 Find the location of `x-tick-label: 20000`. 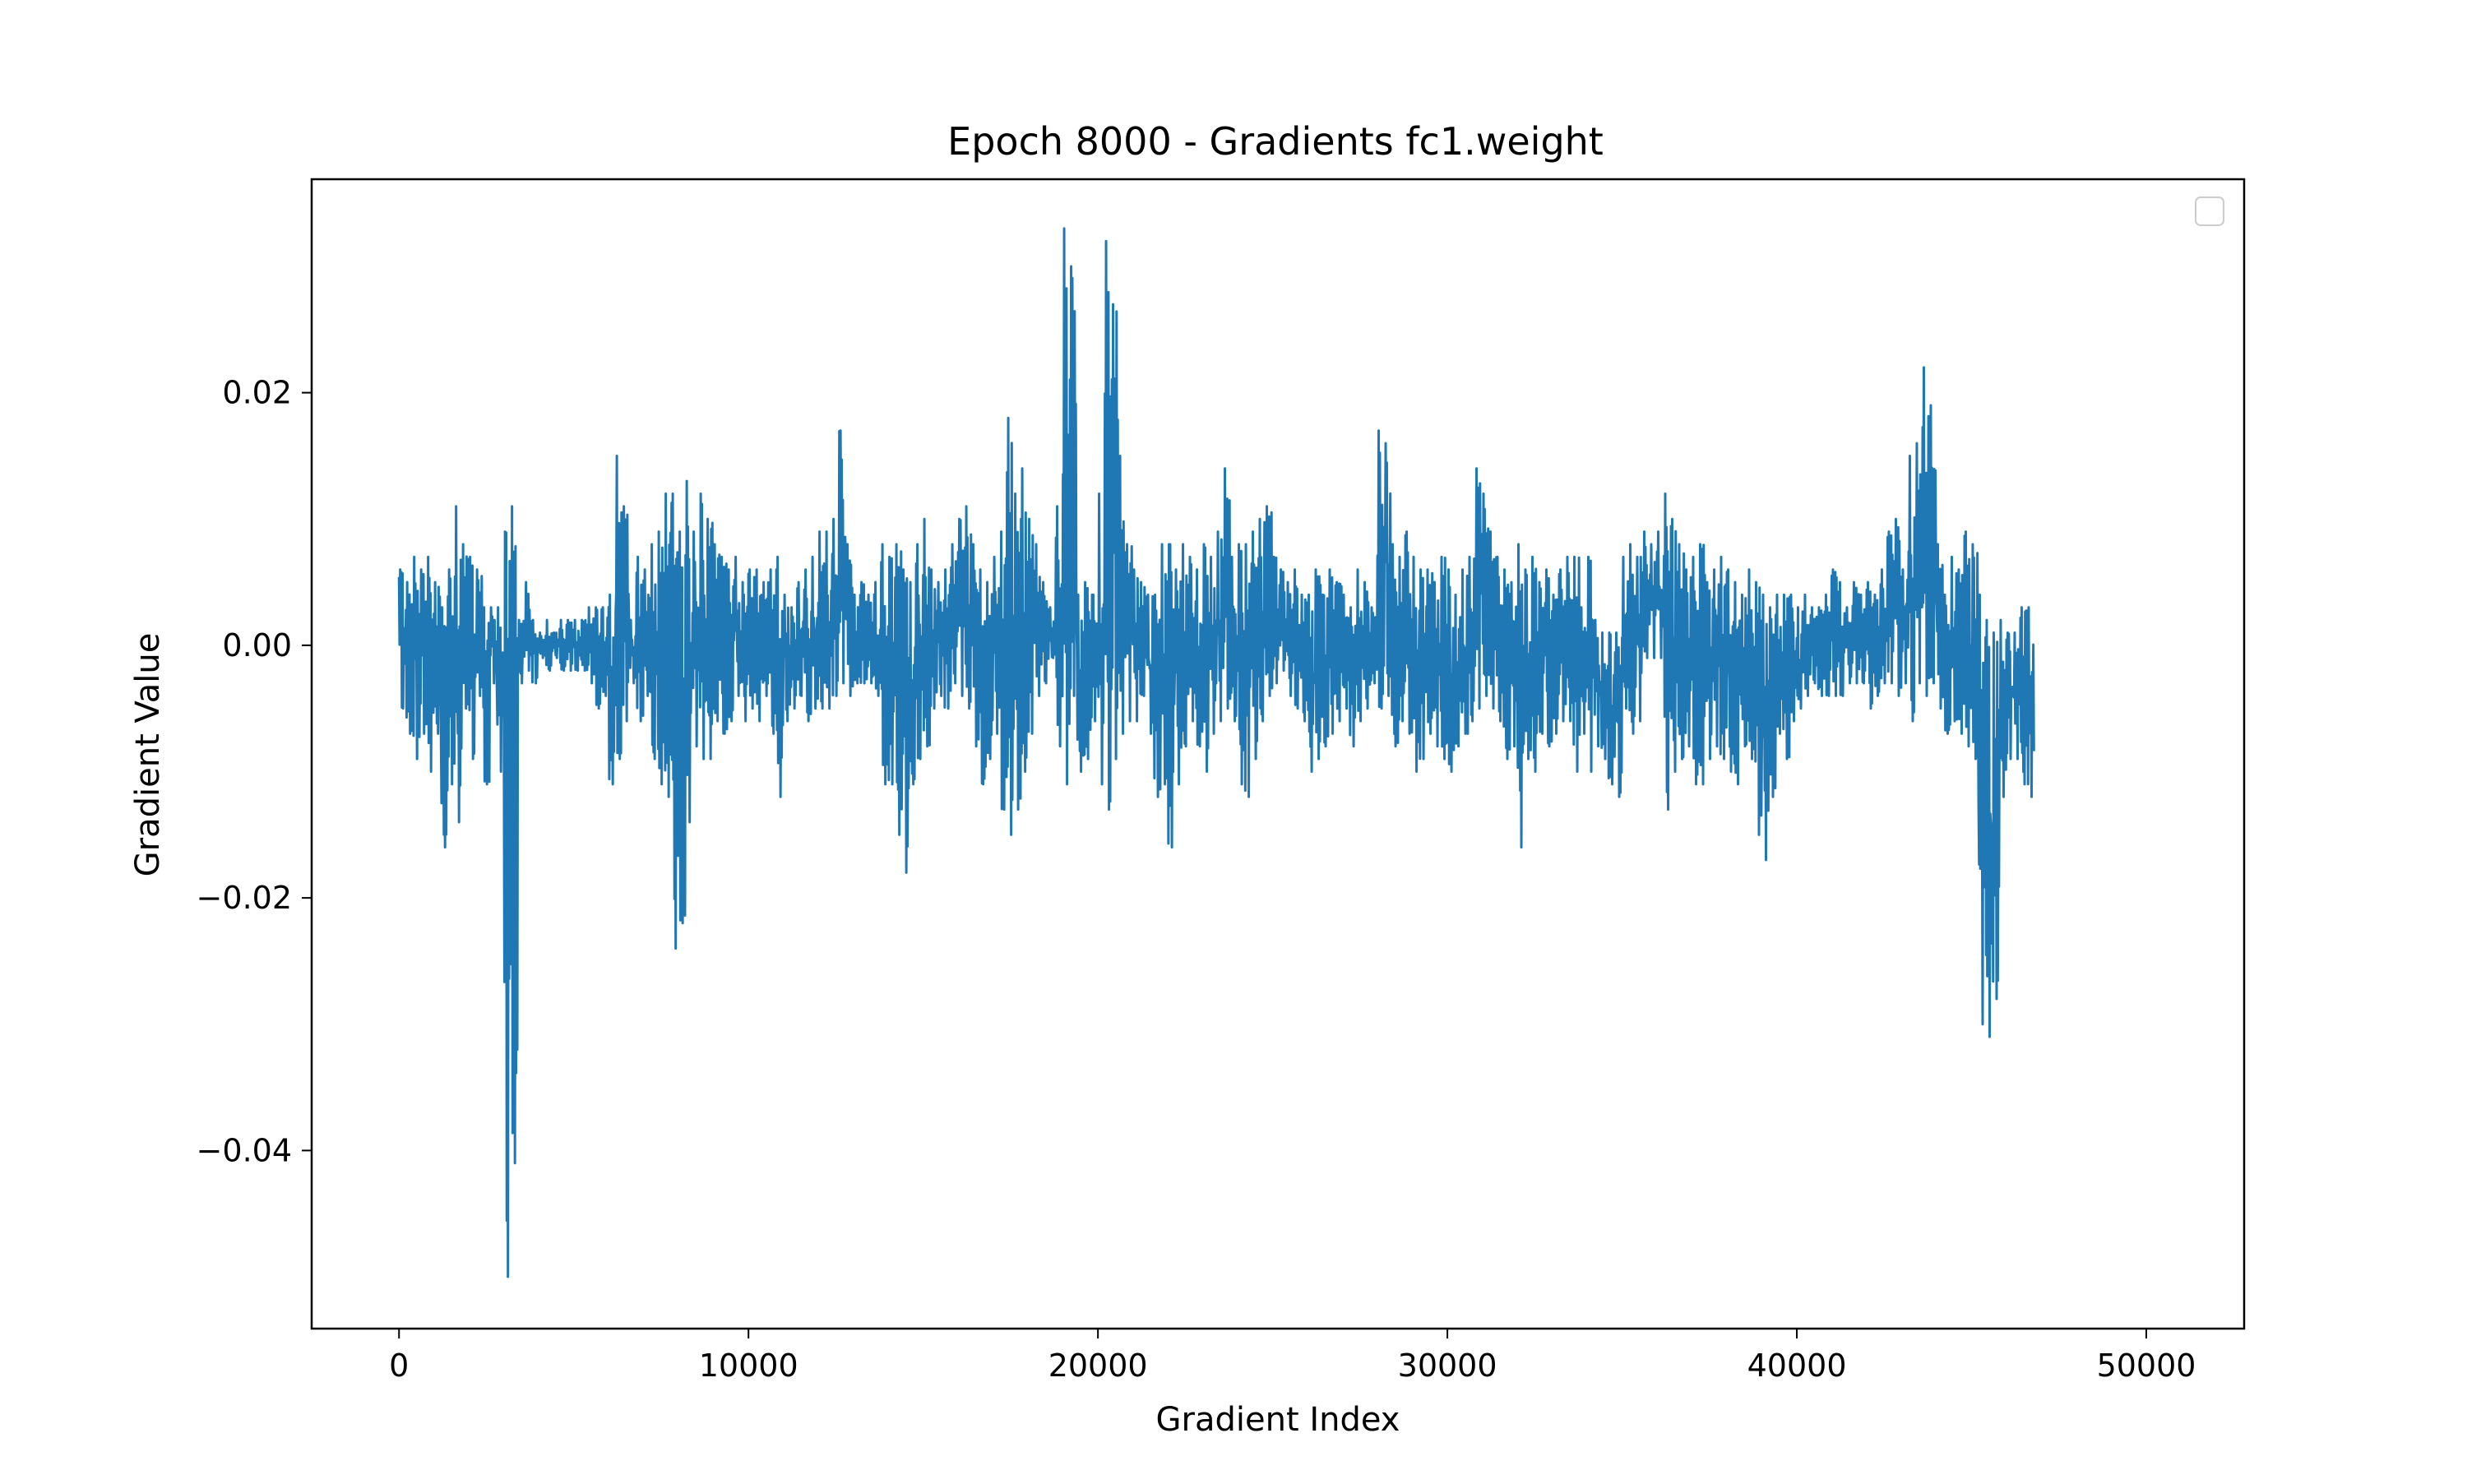

x-tick-label: 20000 is located at coordinates (1098, 1366).